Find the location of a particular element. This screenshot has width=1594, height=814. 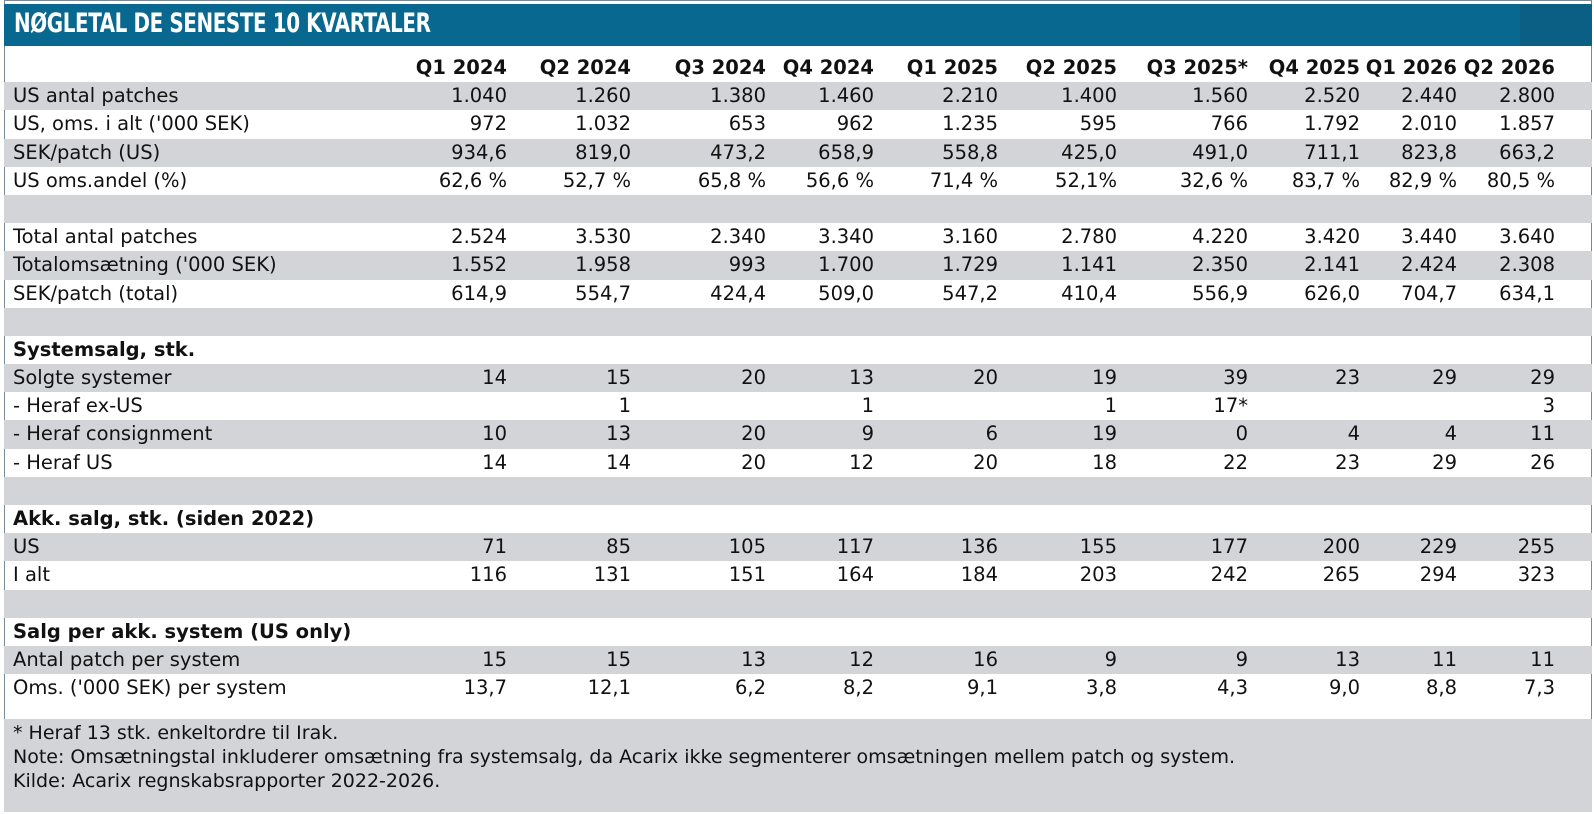

table-cell: 8,2 is located at coordinates (858, 688).